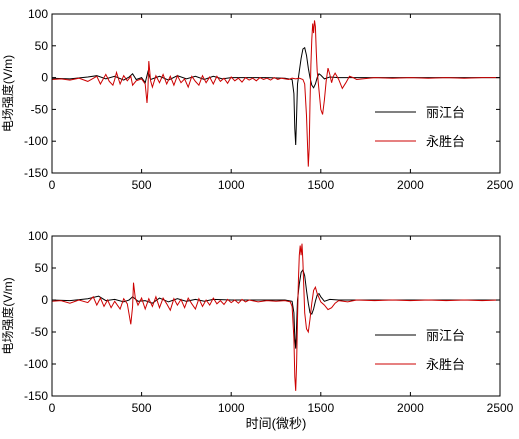 The image size is (519, 439). Describe the element at coordinates (276, 423) in the screenshot. I see `x-axis-label: 时间(微秒)` at that location.